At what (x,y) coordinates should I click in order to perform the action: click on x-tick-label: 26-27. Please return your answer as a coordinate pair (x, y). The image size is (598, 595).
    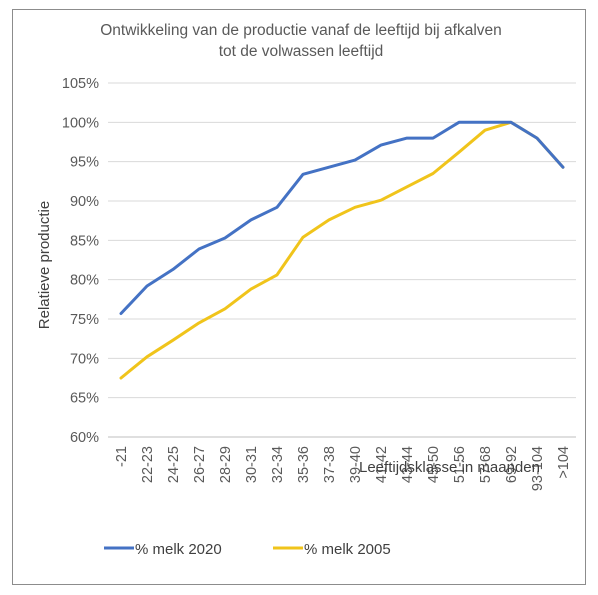
    Looking at the image, I should click on (200, 464).